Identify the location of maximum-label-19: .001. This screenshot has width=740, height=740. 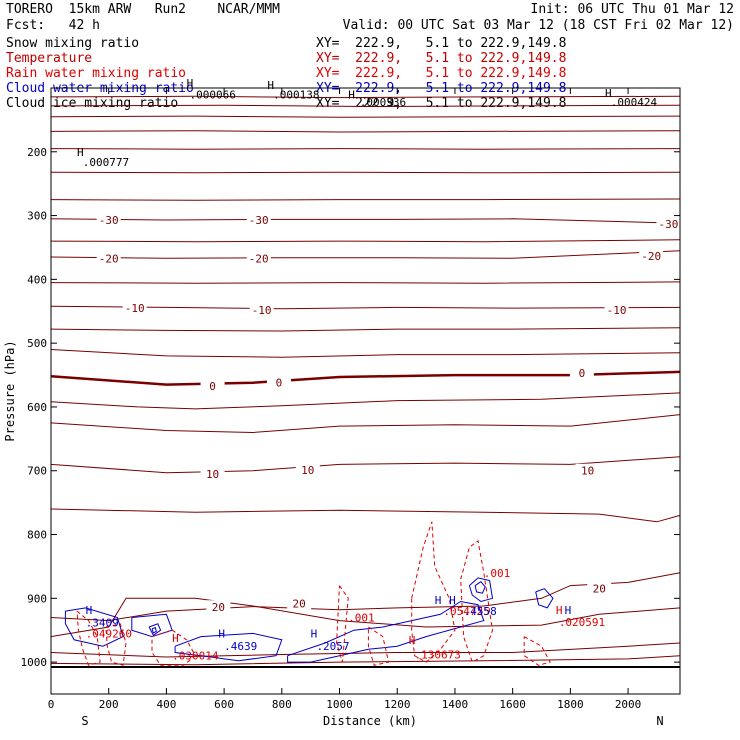
(361, 617).